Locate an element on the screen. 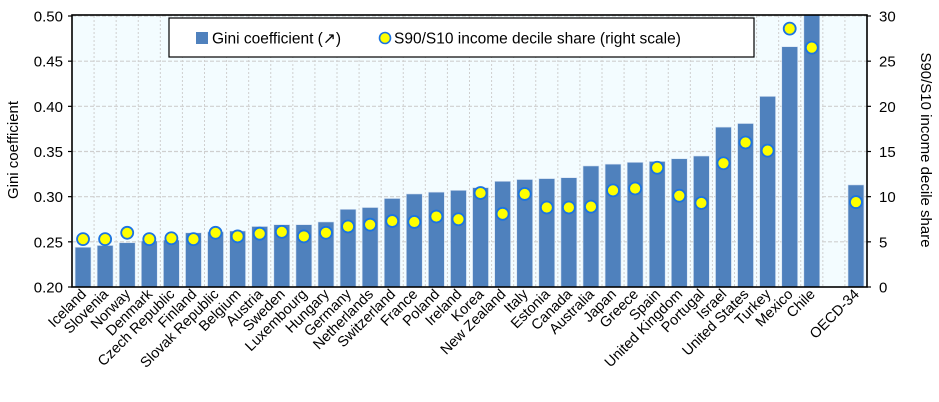  dot-estonia is located at coordinates (546, 207).